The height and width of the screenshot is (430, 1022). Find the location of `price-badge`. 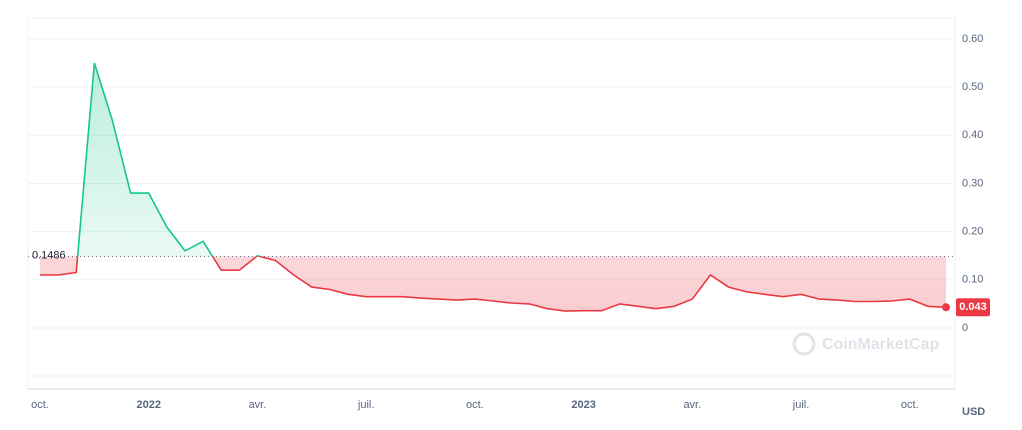

price-badge is located at coordinates (973, 307).